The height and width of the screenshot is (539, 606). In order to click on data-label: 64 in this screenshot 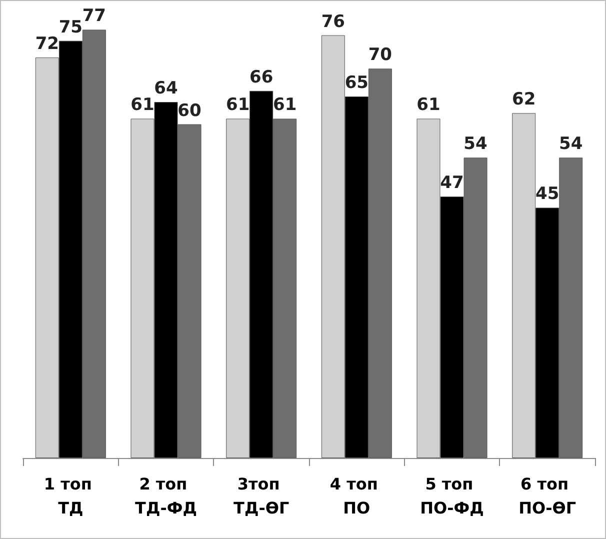, I will do `click(166, 88)`.